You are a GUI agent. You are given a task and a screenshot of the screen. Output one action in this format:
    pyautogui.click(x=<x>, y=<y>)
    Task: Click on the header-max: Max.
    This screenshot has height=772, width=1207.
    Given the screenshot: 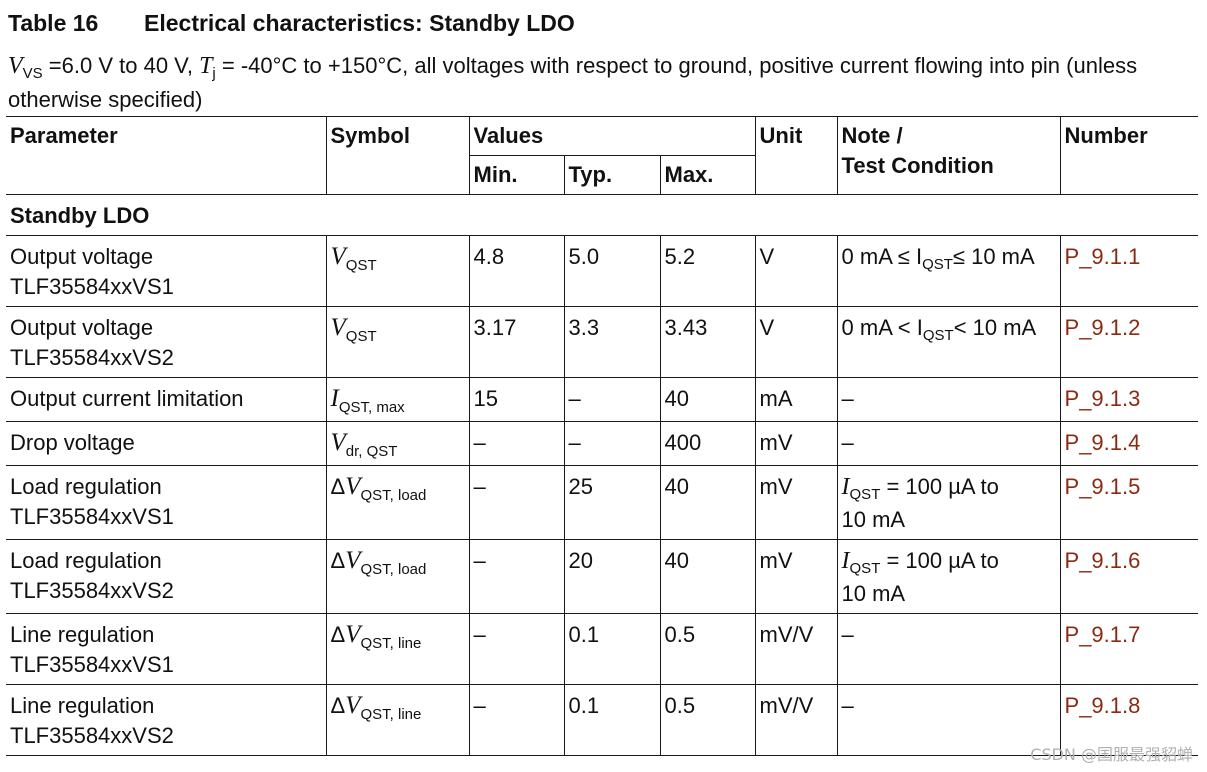 What is the action you would take?
    pyautogui.click(x=707, y=175)
    